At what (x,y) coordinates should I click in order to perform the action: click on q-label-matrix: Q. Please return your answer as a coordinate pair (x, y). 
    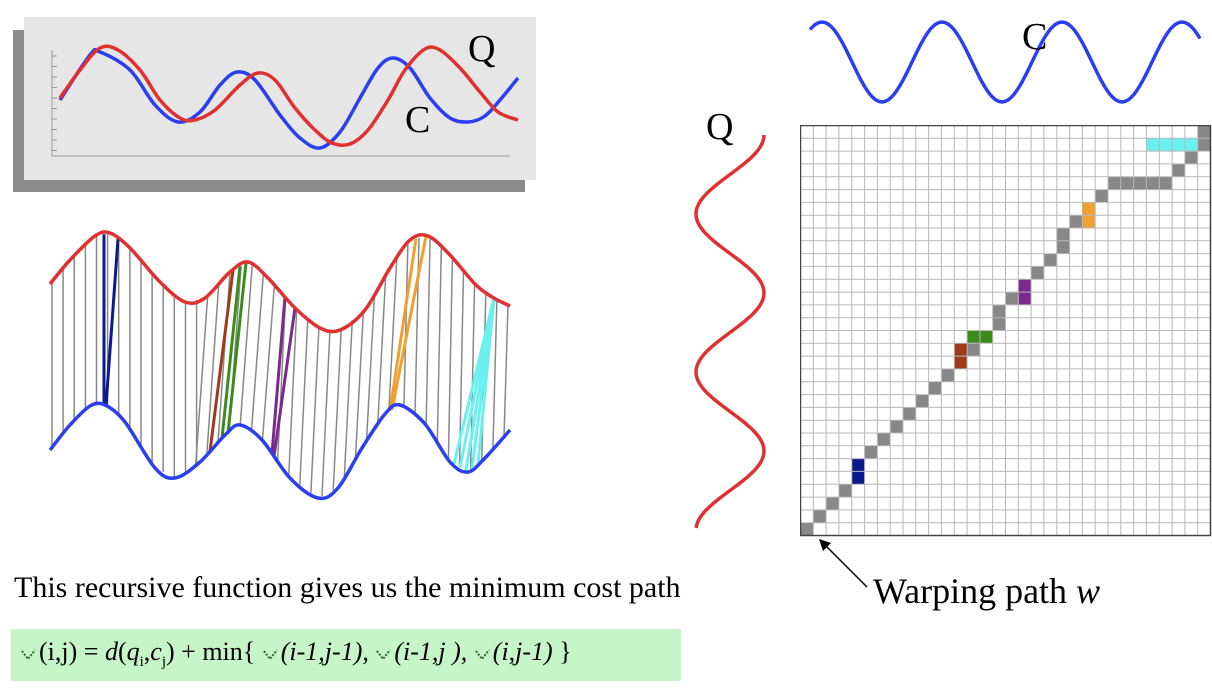
    Looking at the image, I should click on (720, 127).